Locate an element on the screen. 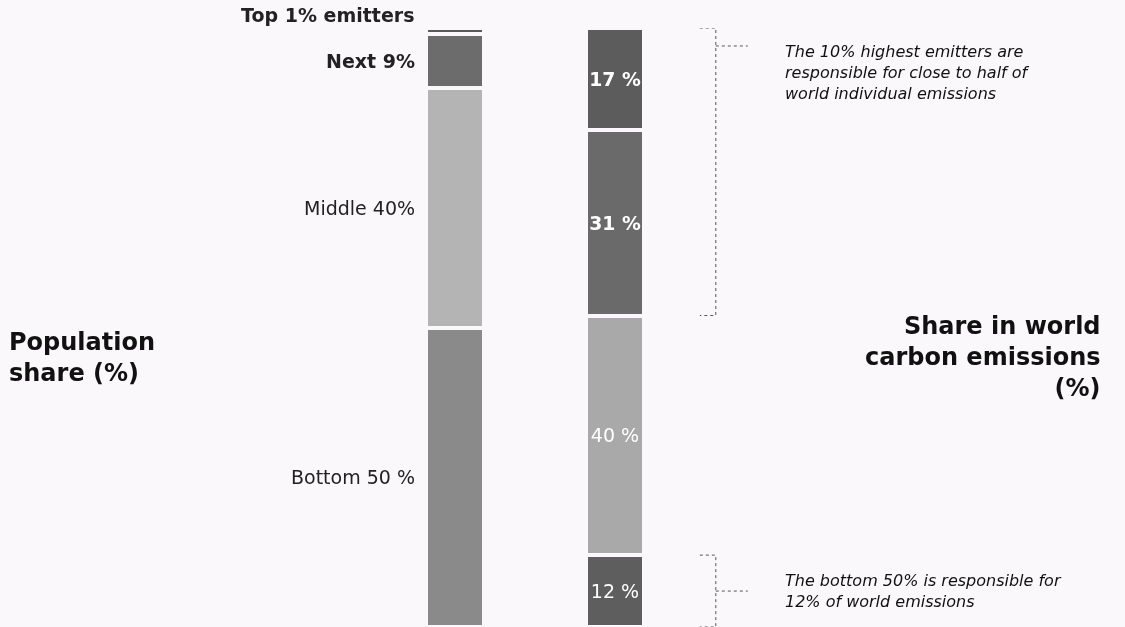 The height and width of the screenshot is (627, 1125). text: Population share (%) is located at coordinates (82, 358).